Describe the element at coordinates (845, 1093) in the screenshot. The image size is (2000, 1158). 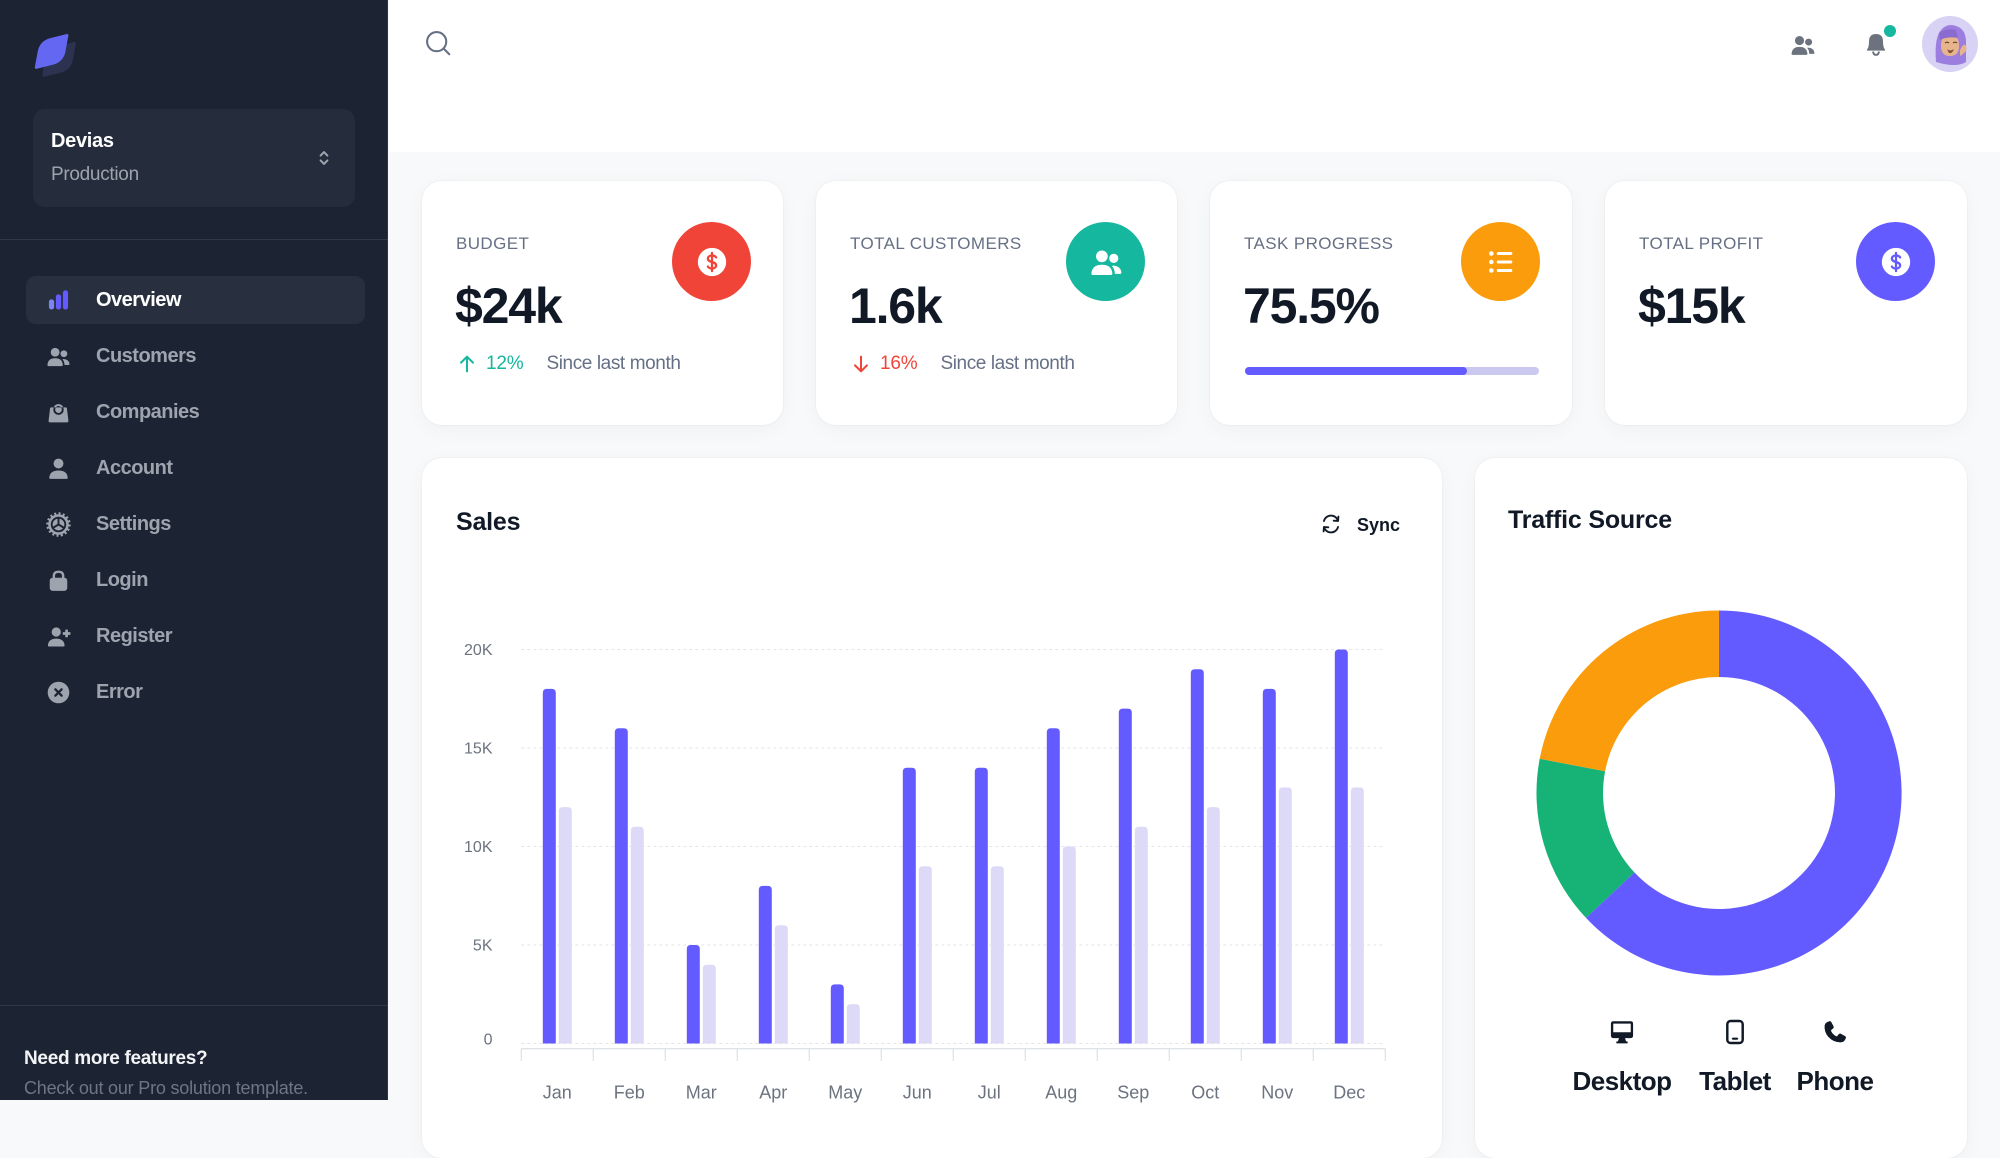
I see `svg-text: May` at that location.